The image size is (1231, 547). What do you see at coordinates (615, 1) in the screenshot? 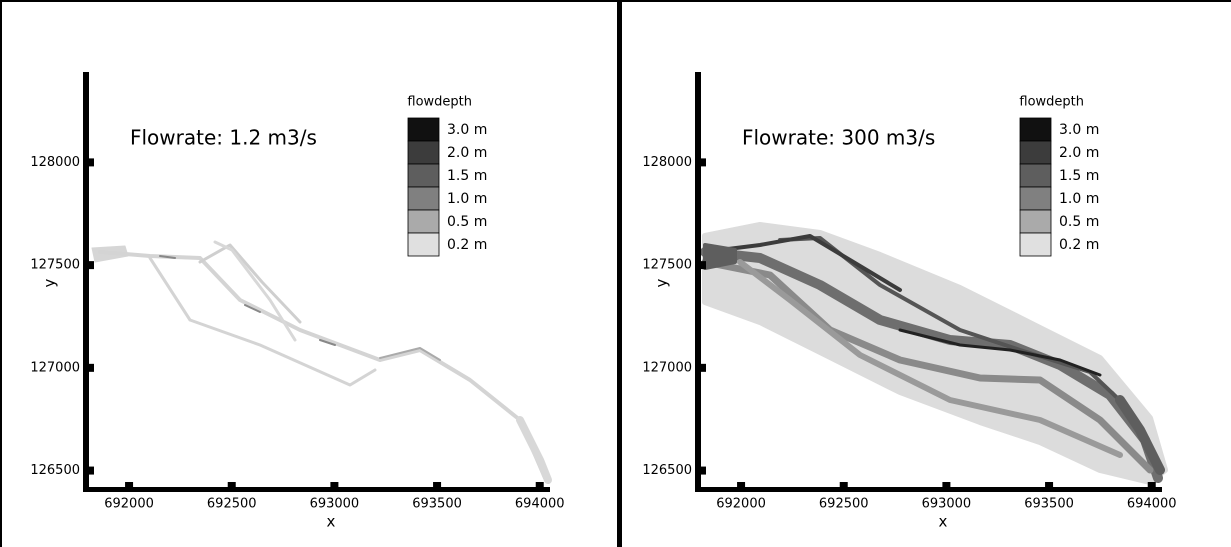
I see `frame-top` at bounding box center [615, 1].